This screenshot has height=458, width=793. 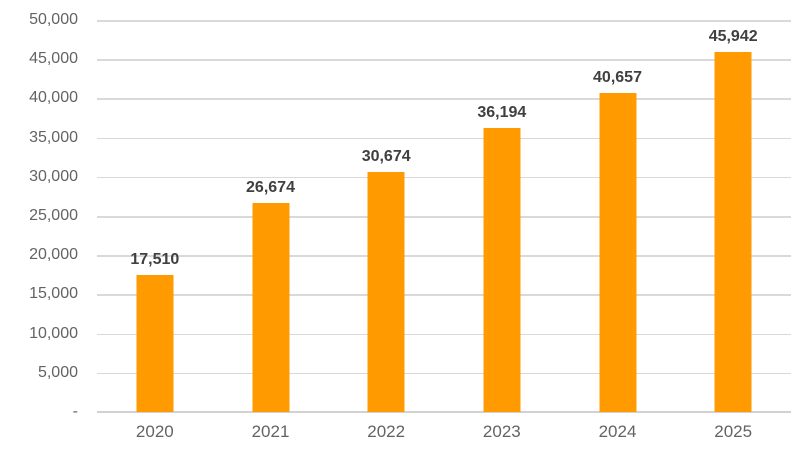 I want to click on y-axis-tick-label: 50,000, so click(x=53, y=19).